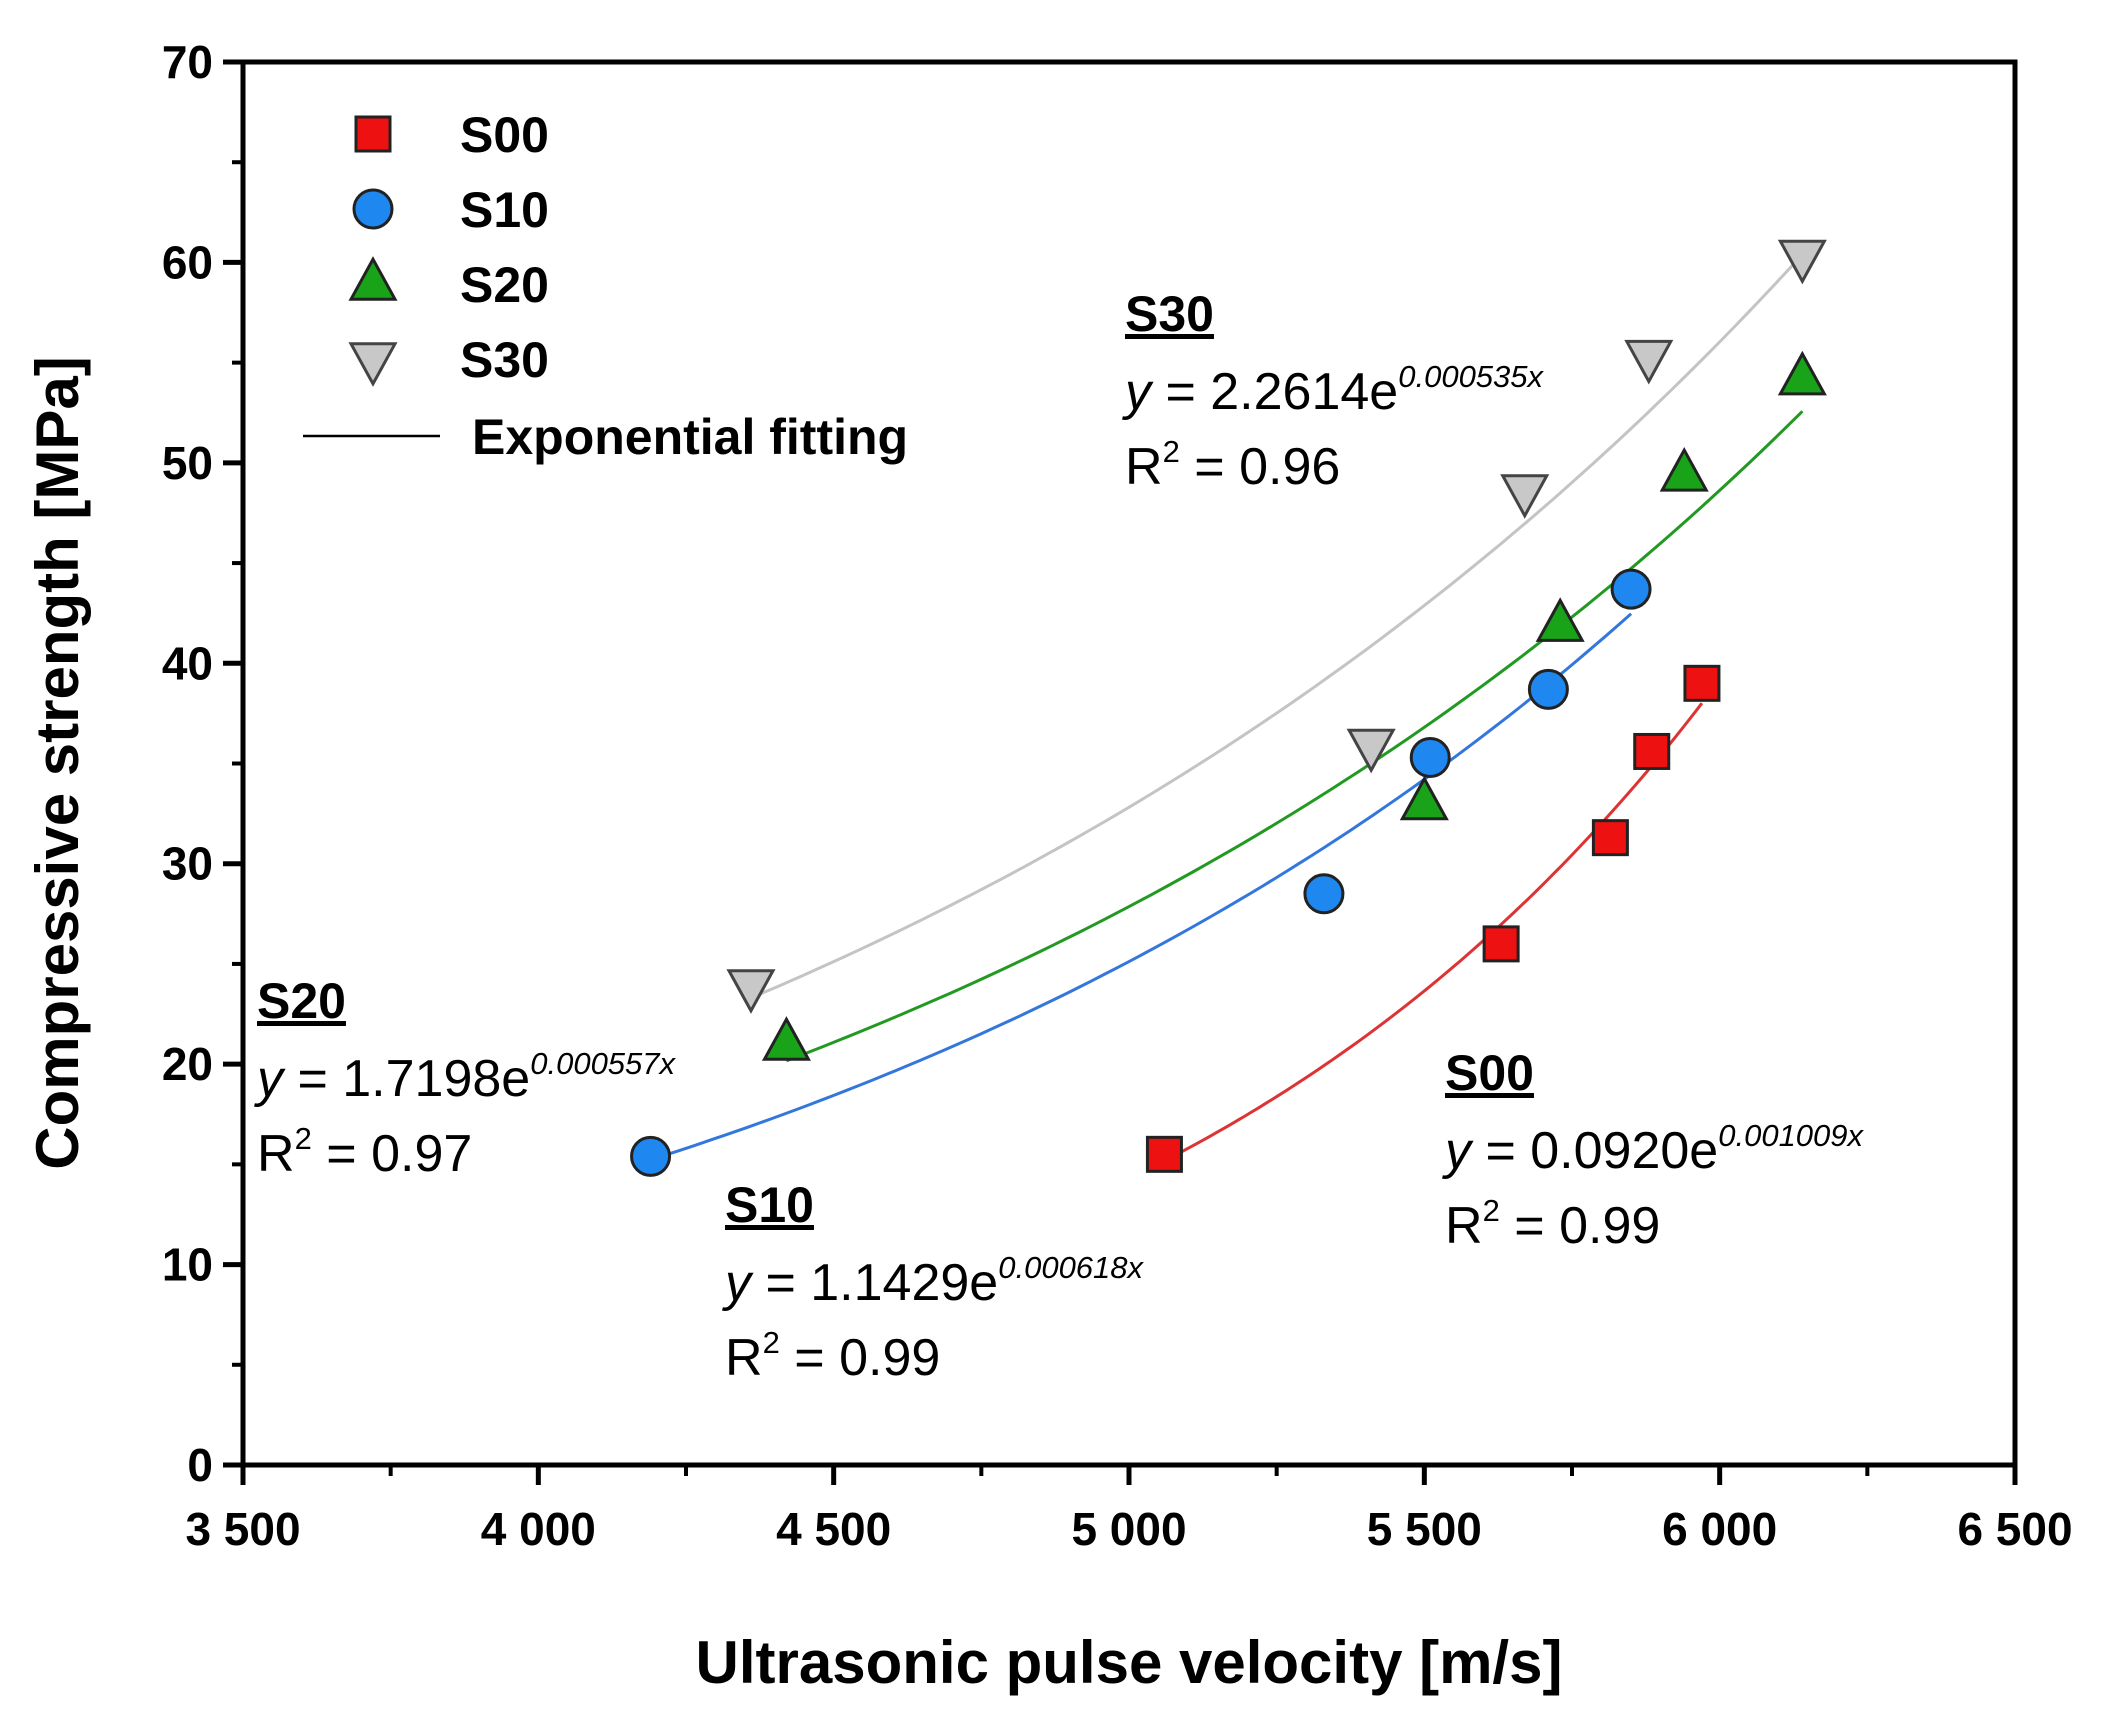 The height and width of the screenshot is (1717, 2113). What do you see at coordinates (538, 1529) in the screenshot?
I see `x-tick-label: 4 000` at bounding box center [538, 1529].